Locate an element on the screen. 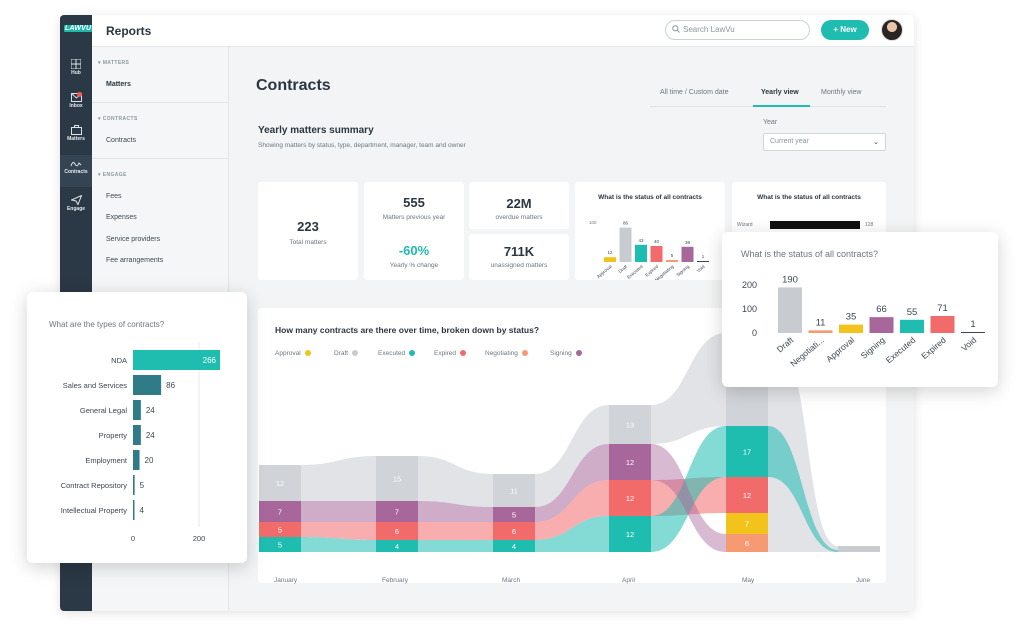  sidebar-item-fee-arrangements: Fee arrangements is located at coordinates (135, 260).